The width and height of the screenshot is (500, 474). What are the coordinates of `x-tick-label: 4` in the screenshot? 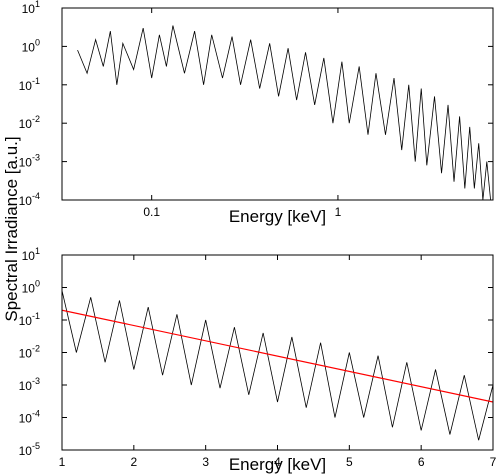 It's located at (277, 462).